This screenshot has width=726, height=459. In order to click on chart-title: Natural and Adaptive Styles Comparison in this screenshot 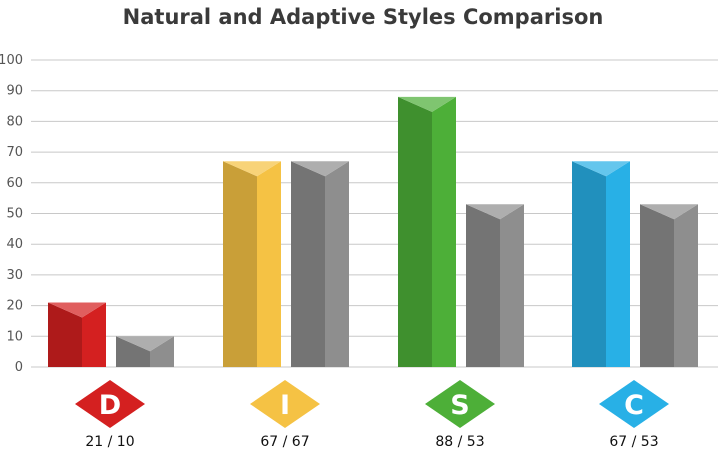, I will do `click(363, 17)`.